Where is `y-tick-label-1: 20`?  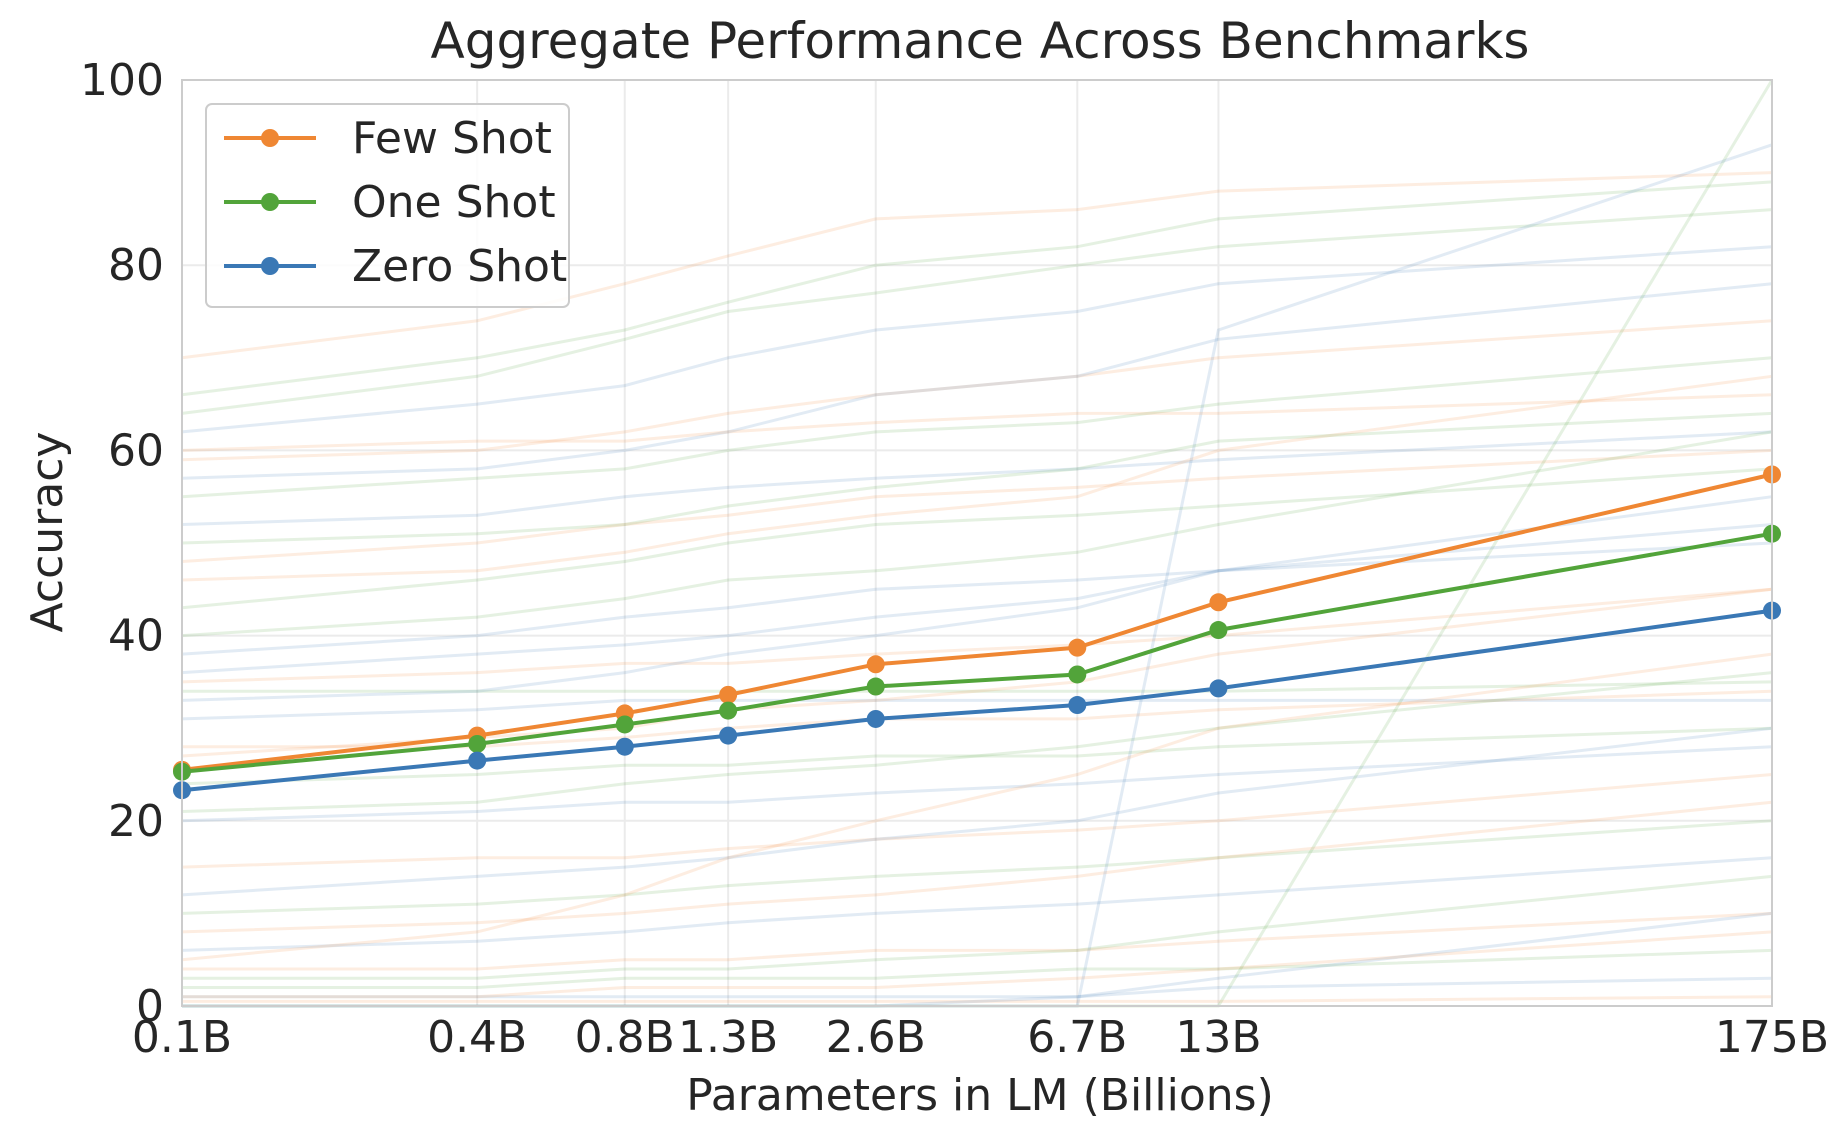
y-tick-label-1: 20 is located at coordinates (136, 821).